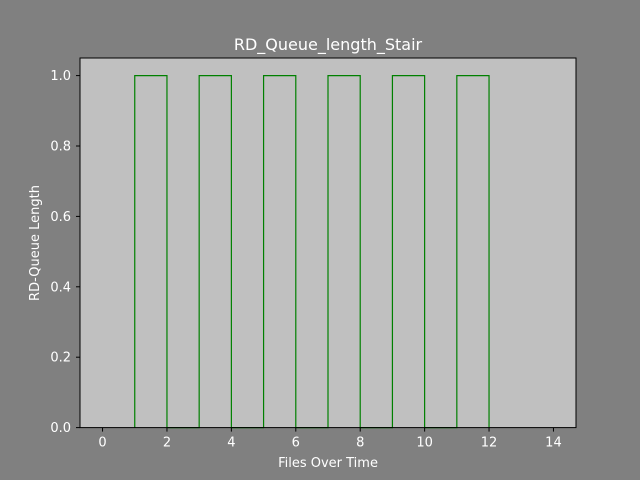  I want to click on x-tick-label: 14, so click(553, 443).